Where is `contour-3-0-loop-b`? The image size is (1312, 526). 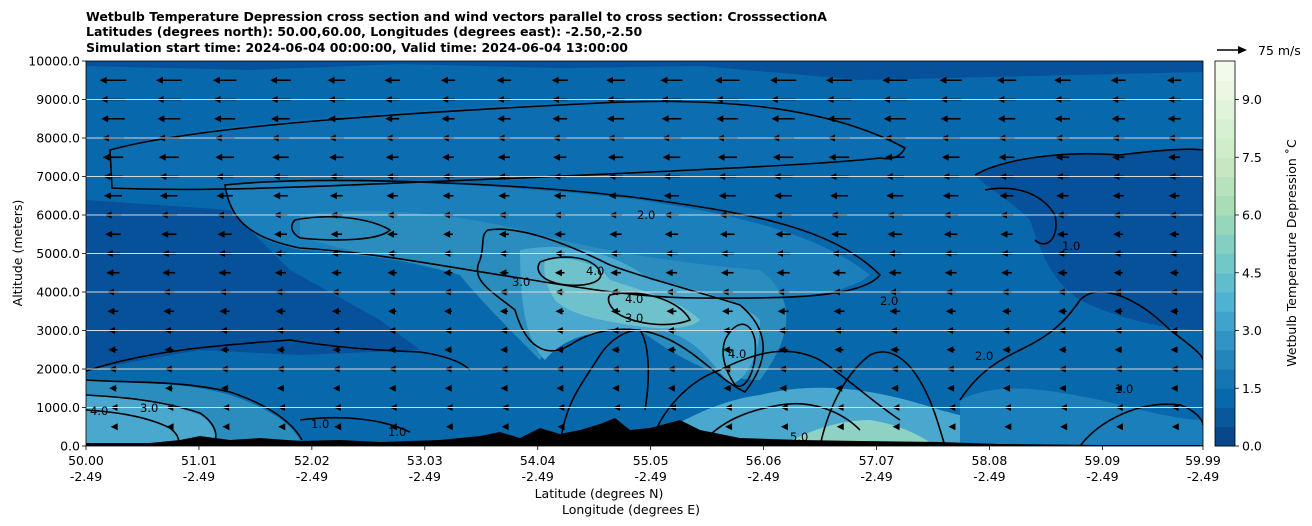
contour-3-0-loop-b is located at coordinates (620, 311).